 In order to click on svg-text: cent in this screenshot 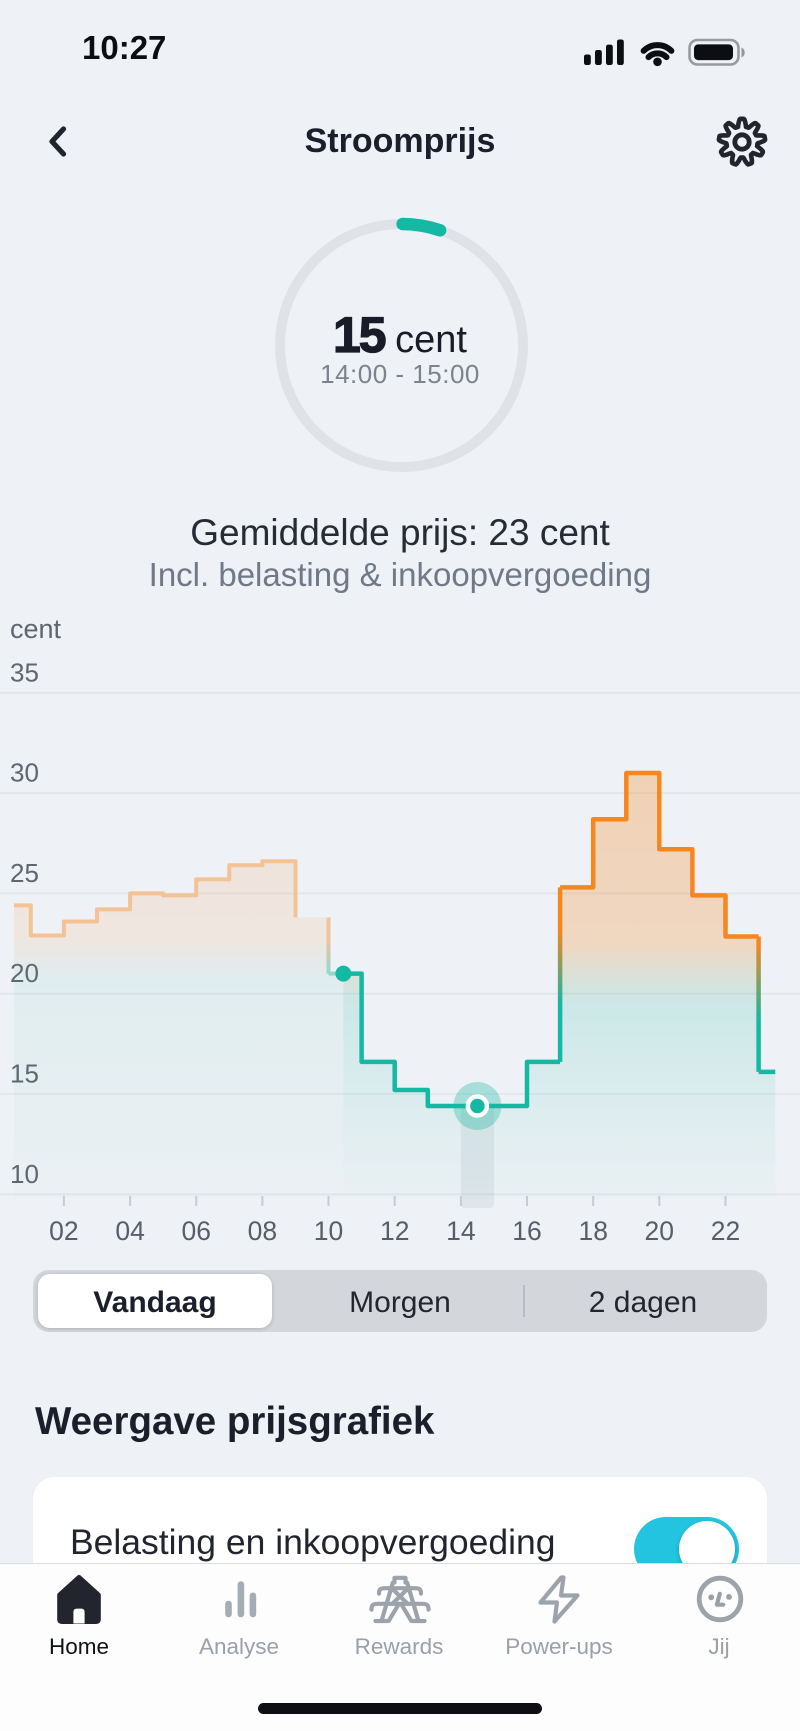, I will do `click(36, 629)`.